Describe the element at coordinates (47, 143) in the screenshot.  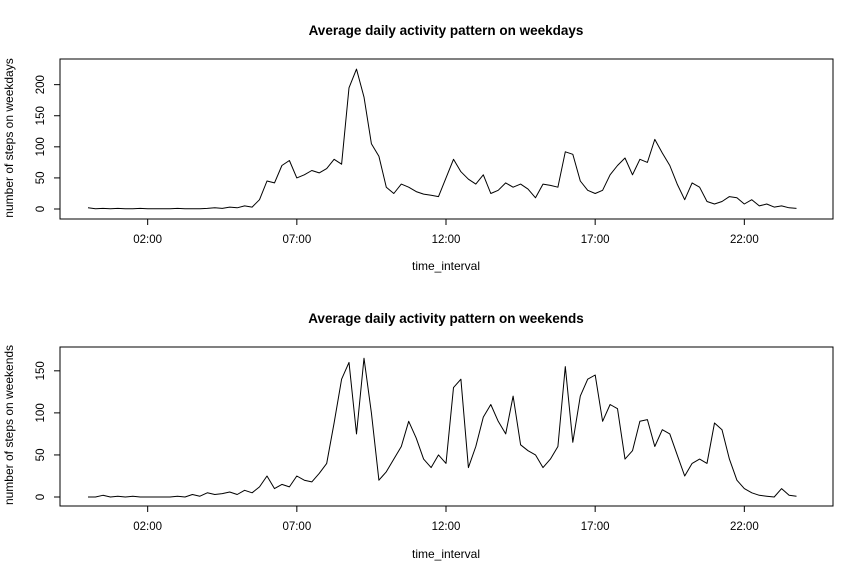
I see `weekday-y-axis: 0 50 100 150 200` at that location.